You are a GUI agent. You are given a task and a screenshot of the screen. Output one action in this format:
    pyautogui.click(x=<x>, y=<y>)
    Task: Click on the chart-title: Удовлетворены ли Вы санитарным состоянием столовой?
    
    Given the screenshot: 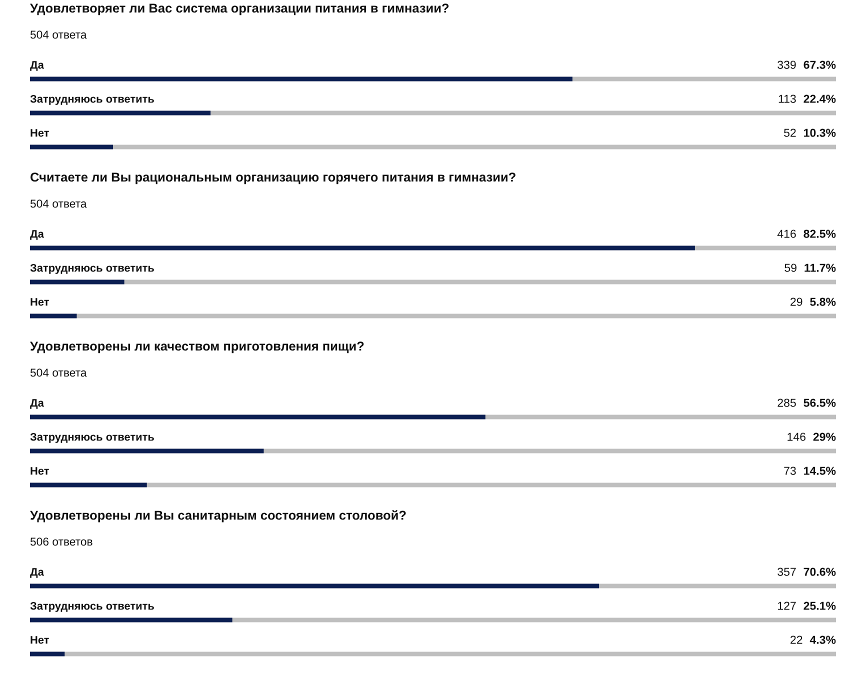 What is the action you would take?
    pyautogui.click(x=218, y=516)
    